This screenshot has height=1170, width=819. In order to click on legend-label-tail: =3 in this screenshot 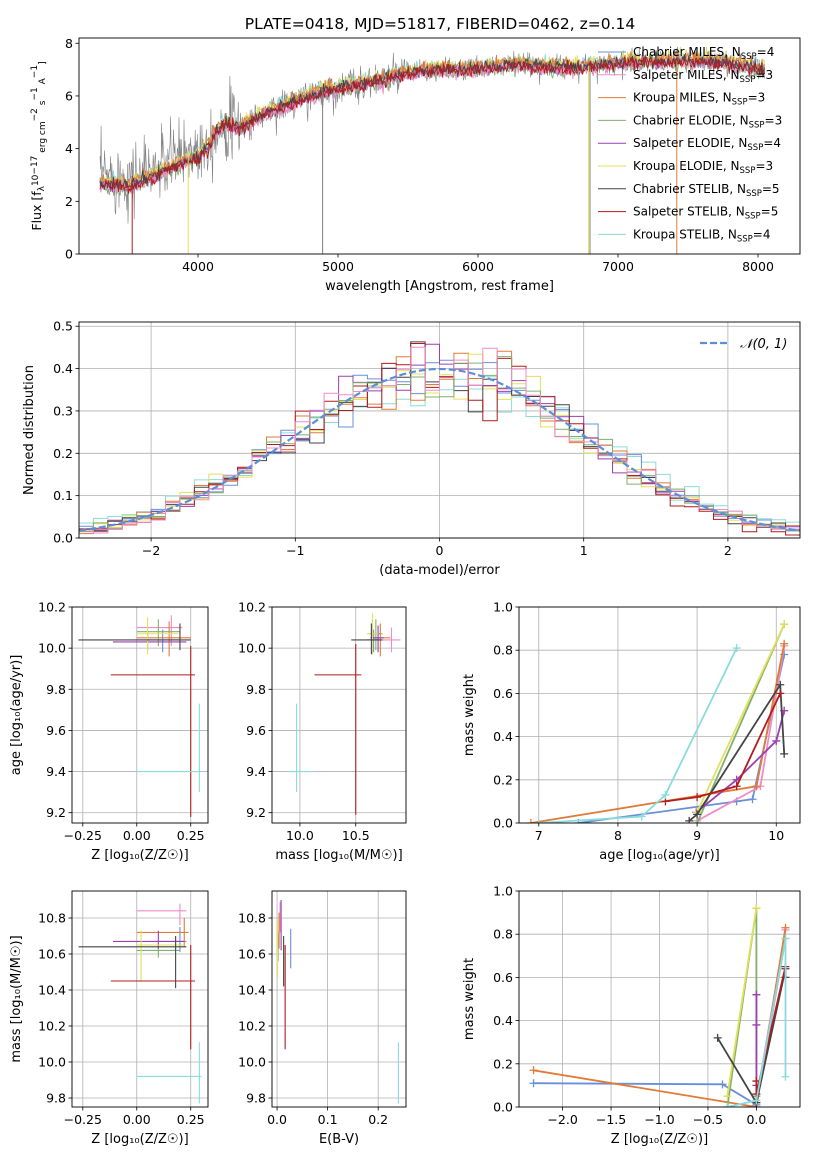, I will do `click(764, 166)`.